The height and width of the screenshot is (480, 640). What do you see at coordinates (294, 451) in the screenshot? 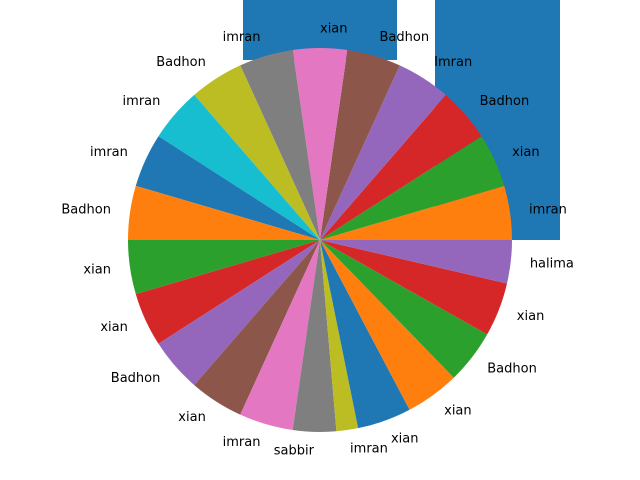
I see `slice-label: sabbir` at bounding box center [294, 451].